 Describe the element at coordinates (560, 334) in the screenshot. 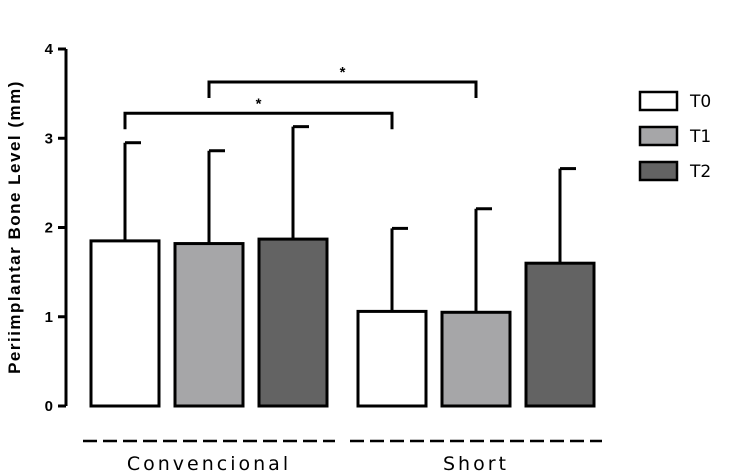

I see `bar-T2-short` at that location.